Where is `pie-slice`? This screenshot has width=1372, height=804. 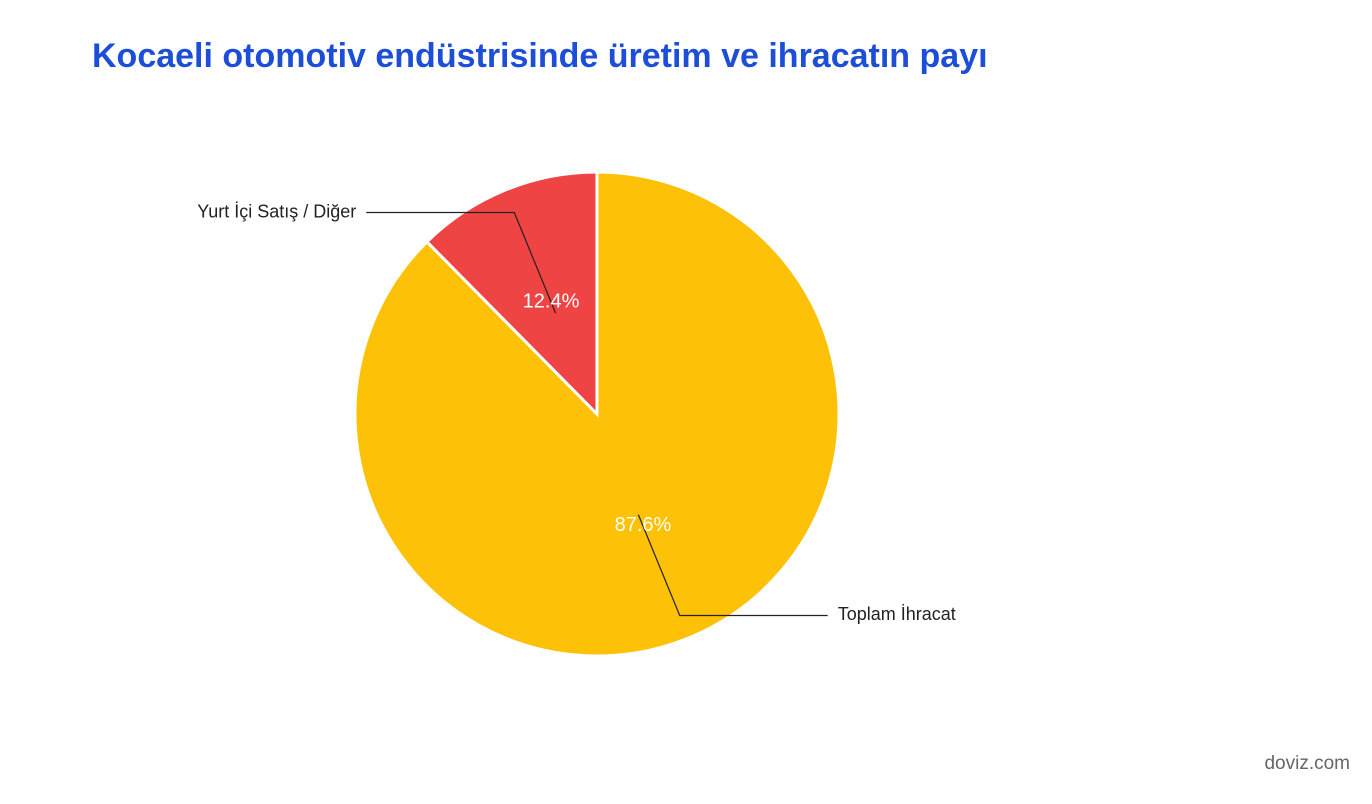
pie-slice is located at coordinates (511, 294).